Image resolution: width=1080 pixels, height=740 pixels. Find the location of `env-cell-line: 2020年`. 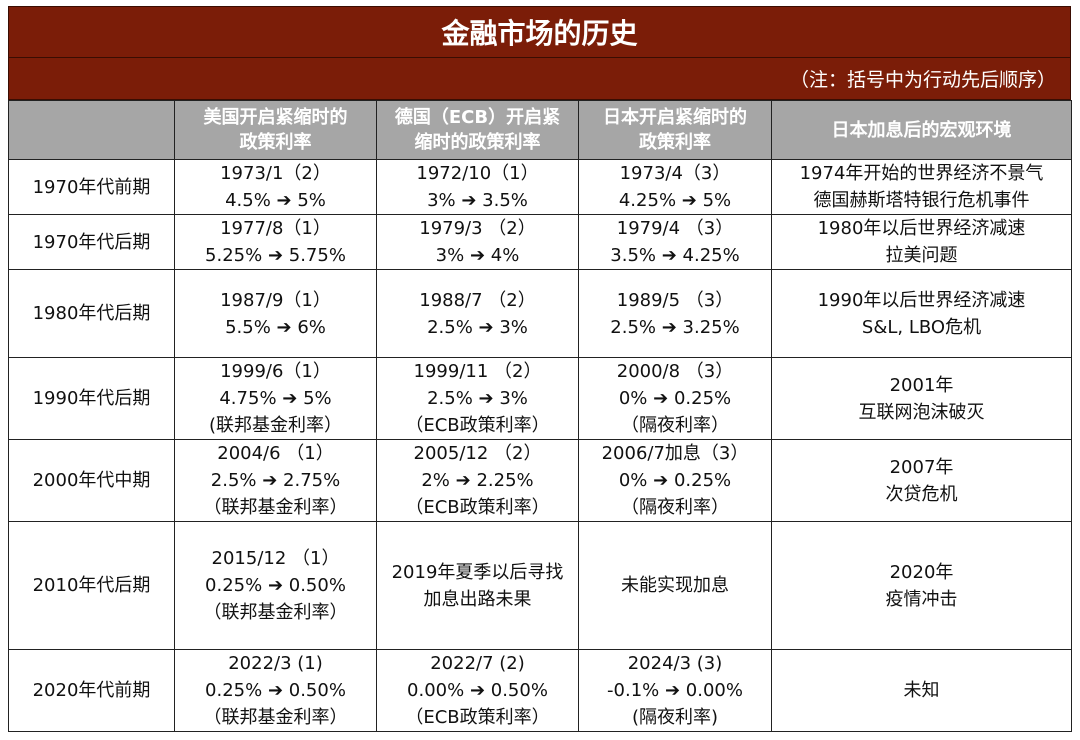

env-cell-line: 2020年 is located at coordinates (921, 572).